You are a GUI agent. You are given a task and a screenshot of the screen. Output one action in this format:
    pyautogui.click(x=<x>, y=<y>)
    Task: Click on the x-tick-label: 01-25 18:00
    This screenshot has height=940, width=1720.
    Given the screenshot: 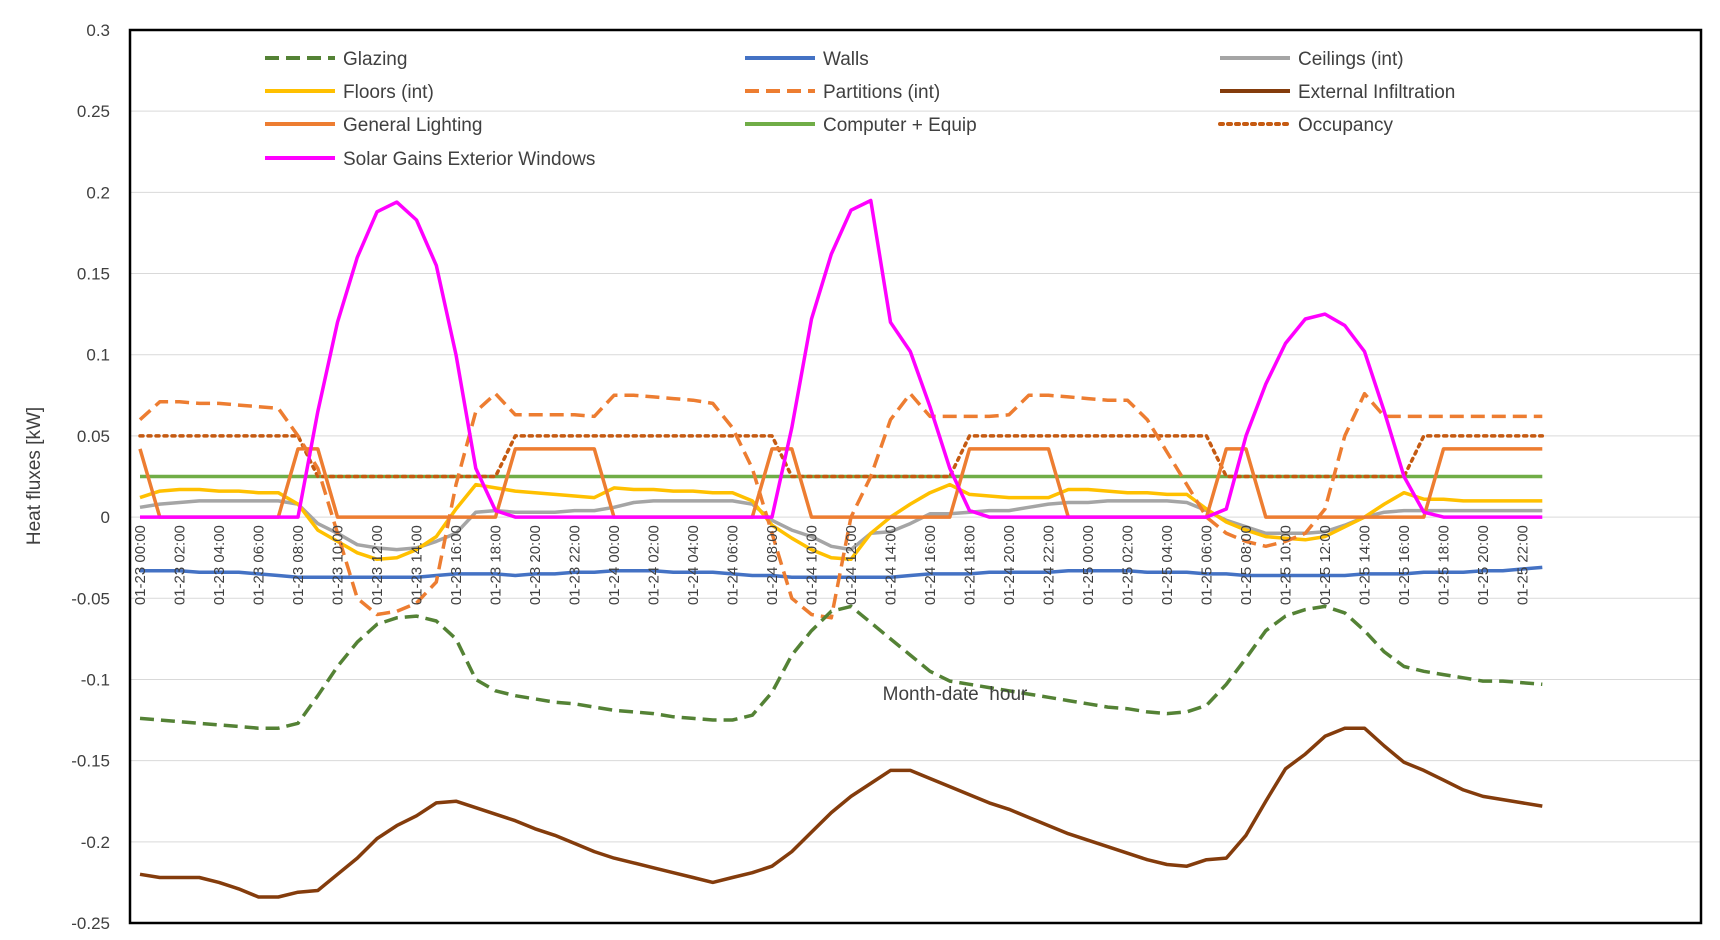 What is the action you would take?
    pyautogui.click(x=1444, y=565)
    